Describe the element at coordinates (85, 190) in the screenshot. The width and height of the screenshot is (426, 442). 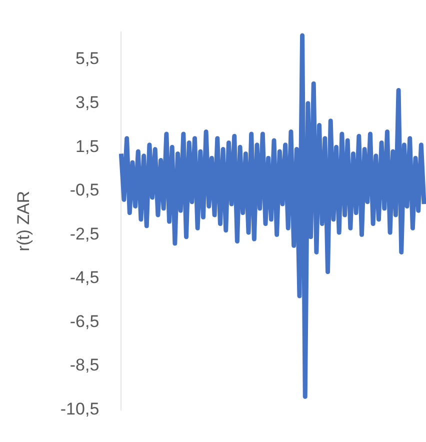
I see `y-tick-label: -0,5` at that location.